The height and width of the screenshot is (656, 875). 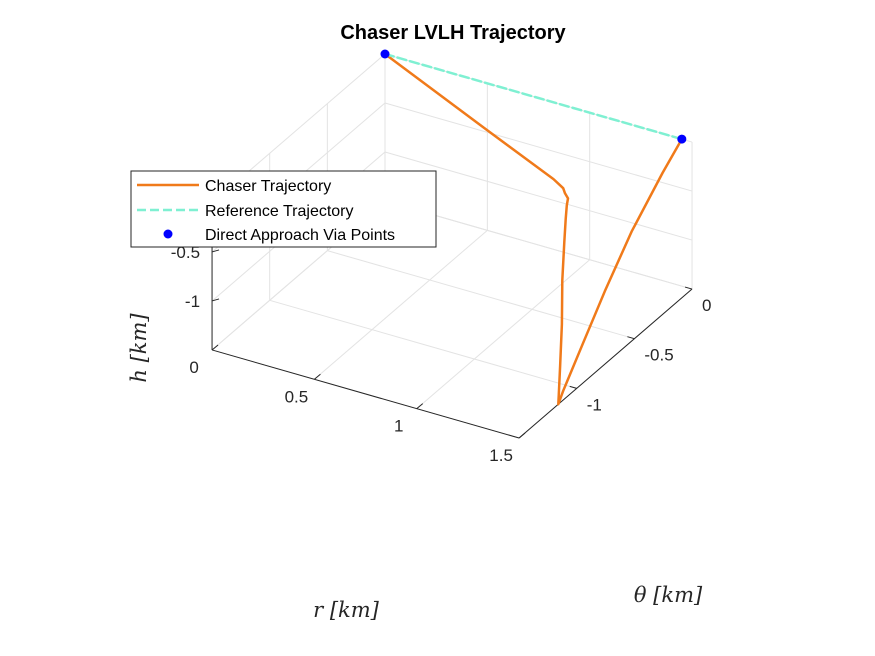 I want to click on legend-label-chaser: Chaser Trajectory, so click(x=268, y=186).